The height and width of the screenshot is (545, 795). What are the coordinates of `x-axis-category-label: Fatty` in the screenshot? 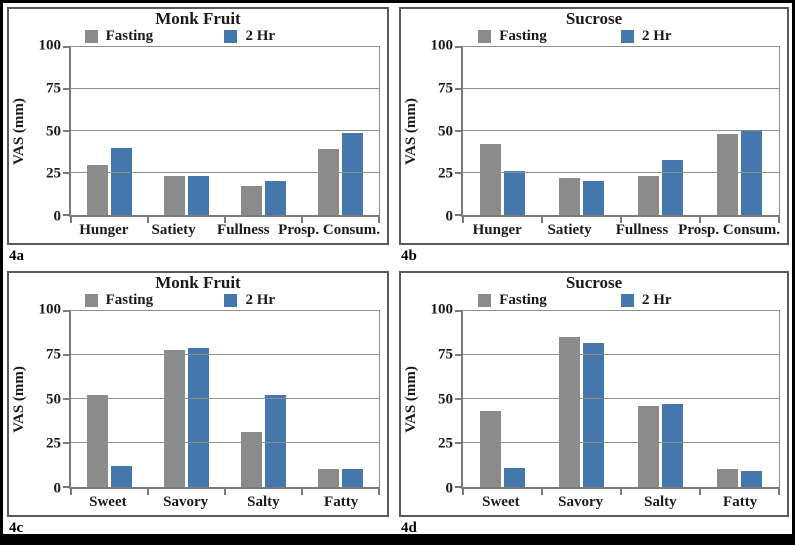 It's located at (740, 502).